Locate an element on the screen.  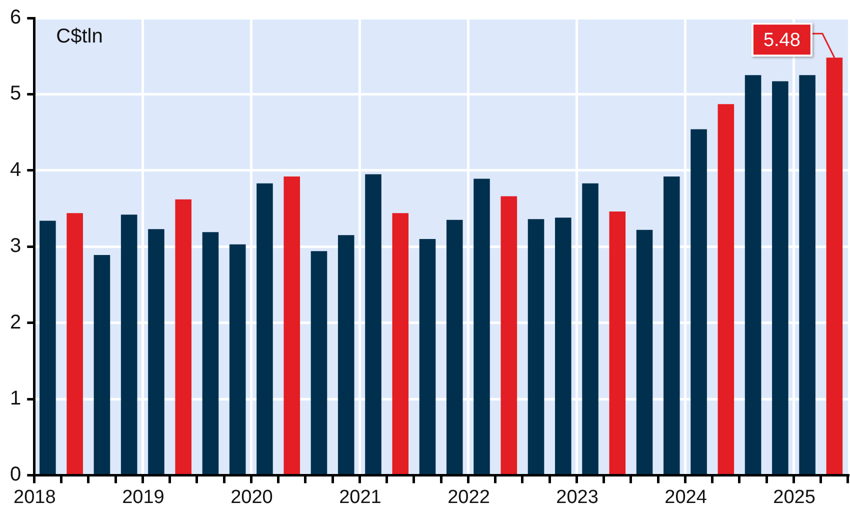
x-tick-label: 2024 is located at coordinates (686, 497).